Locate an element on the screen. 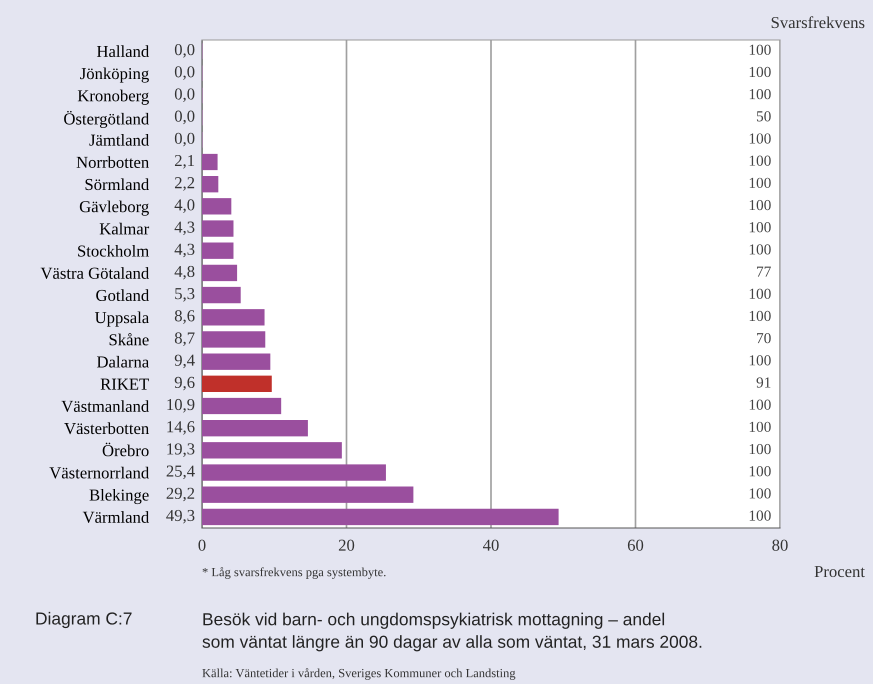 This screenshot has width=873, height=684. y-tick-label: Dalarna is located at coordinates (122, 362).